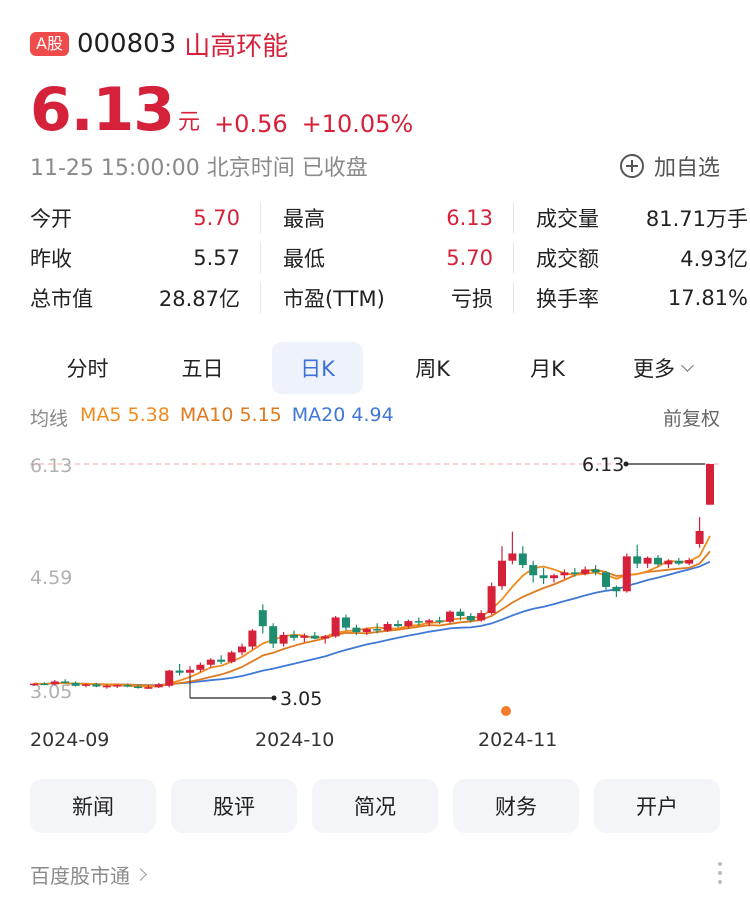 The width and height of the screenshot is (750, 901). Describe the element at coordinates (342, 415) in the screenshot. I see `ma20-value: MA20 4.94` at that location.